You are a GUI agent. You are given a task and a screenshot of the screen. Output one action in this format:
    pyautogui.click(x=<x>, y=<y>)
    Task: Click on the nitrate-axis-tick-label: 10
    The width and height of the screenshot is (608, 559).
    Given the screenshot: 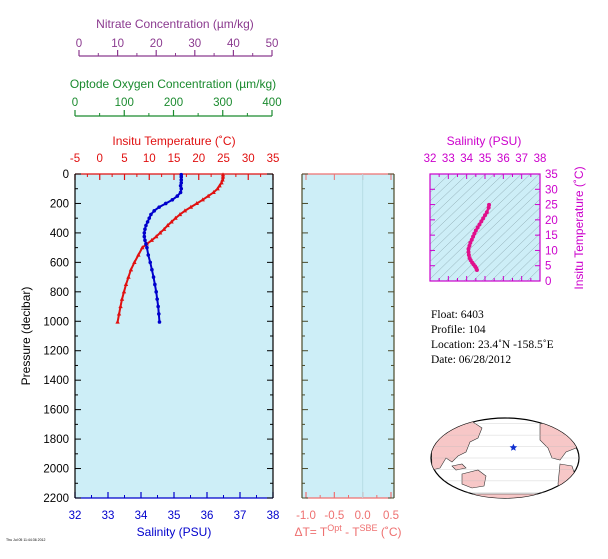 What is the action you would take?
    pyautogui.click(x=117, y=44)
    